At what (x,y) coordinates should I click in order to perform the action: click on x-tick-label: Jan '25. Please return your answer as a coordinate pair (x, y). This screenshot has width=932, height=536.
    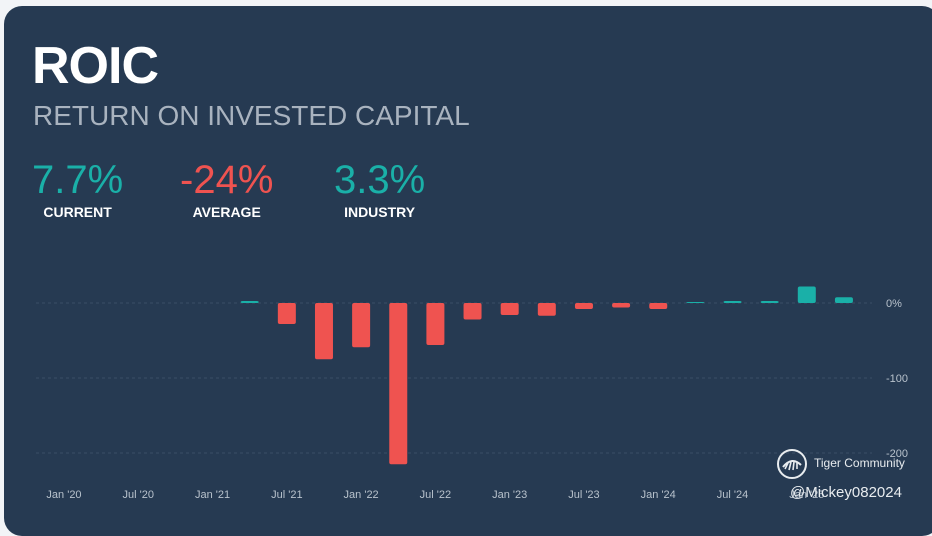
    Looking at the image, I should click on (806, 495).